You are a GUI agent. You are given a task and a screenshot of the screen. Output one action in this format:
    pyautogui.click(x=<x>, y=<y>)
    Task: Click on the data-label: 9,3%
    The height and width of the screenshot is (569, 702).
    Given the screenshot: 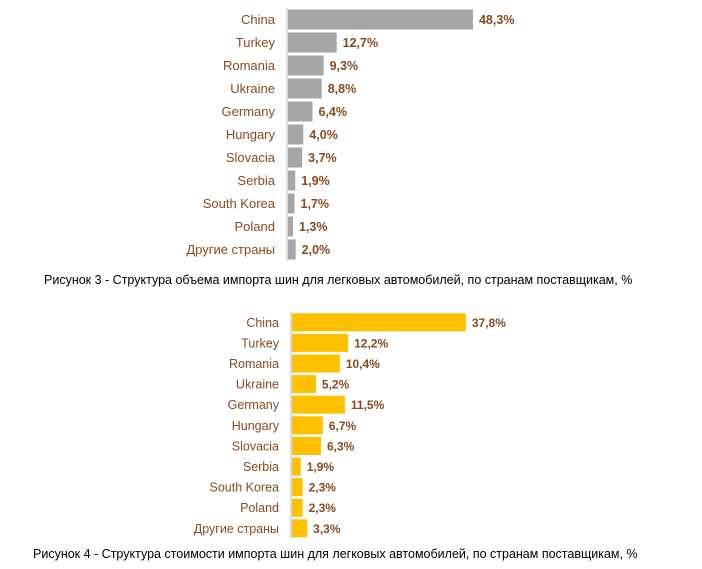 What is the action you would take?
    pyautogui.click(x=344, y=66)
    